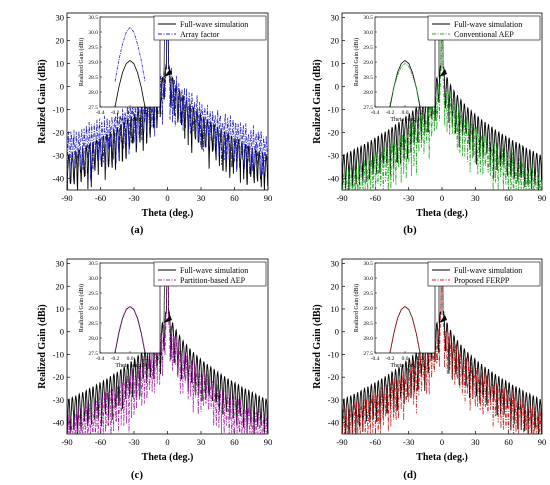 The image size is (550, 485). I want to click on panel-caption: (c), so click(137, 475).